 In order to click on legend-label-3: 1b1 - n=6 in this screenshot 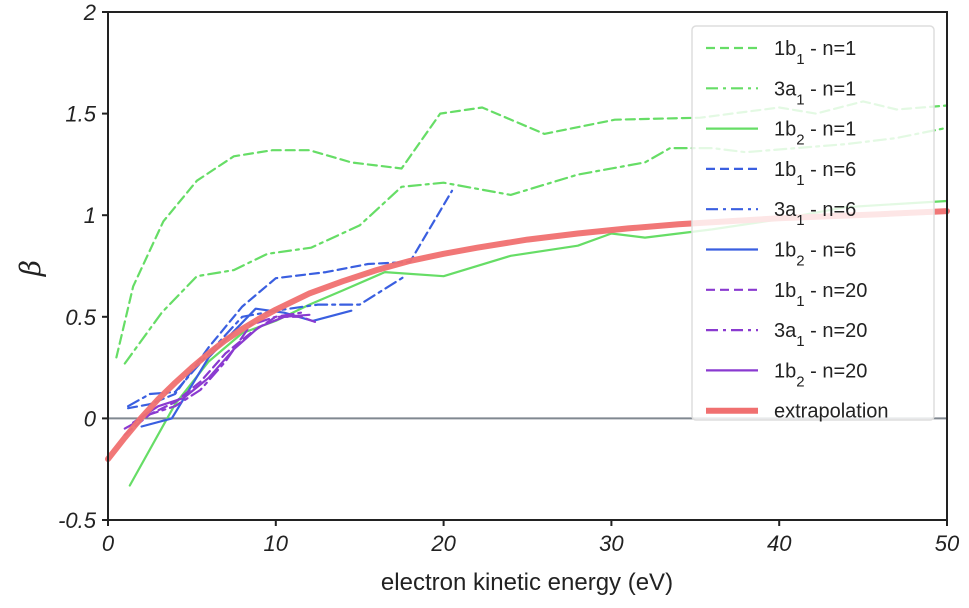, I will do `click(815, 174)`.